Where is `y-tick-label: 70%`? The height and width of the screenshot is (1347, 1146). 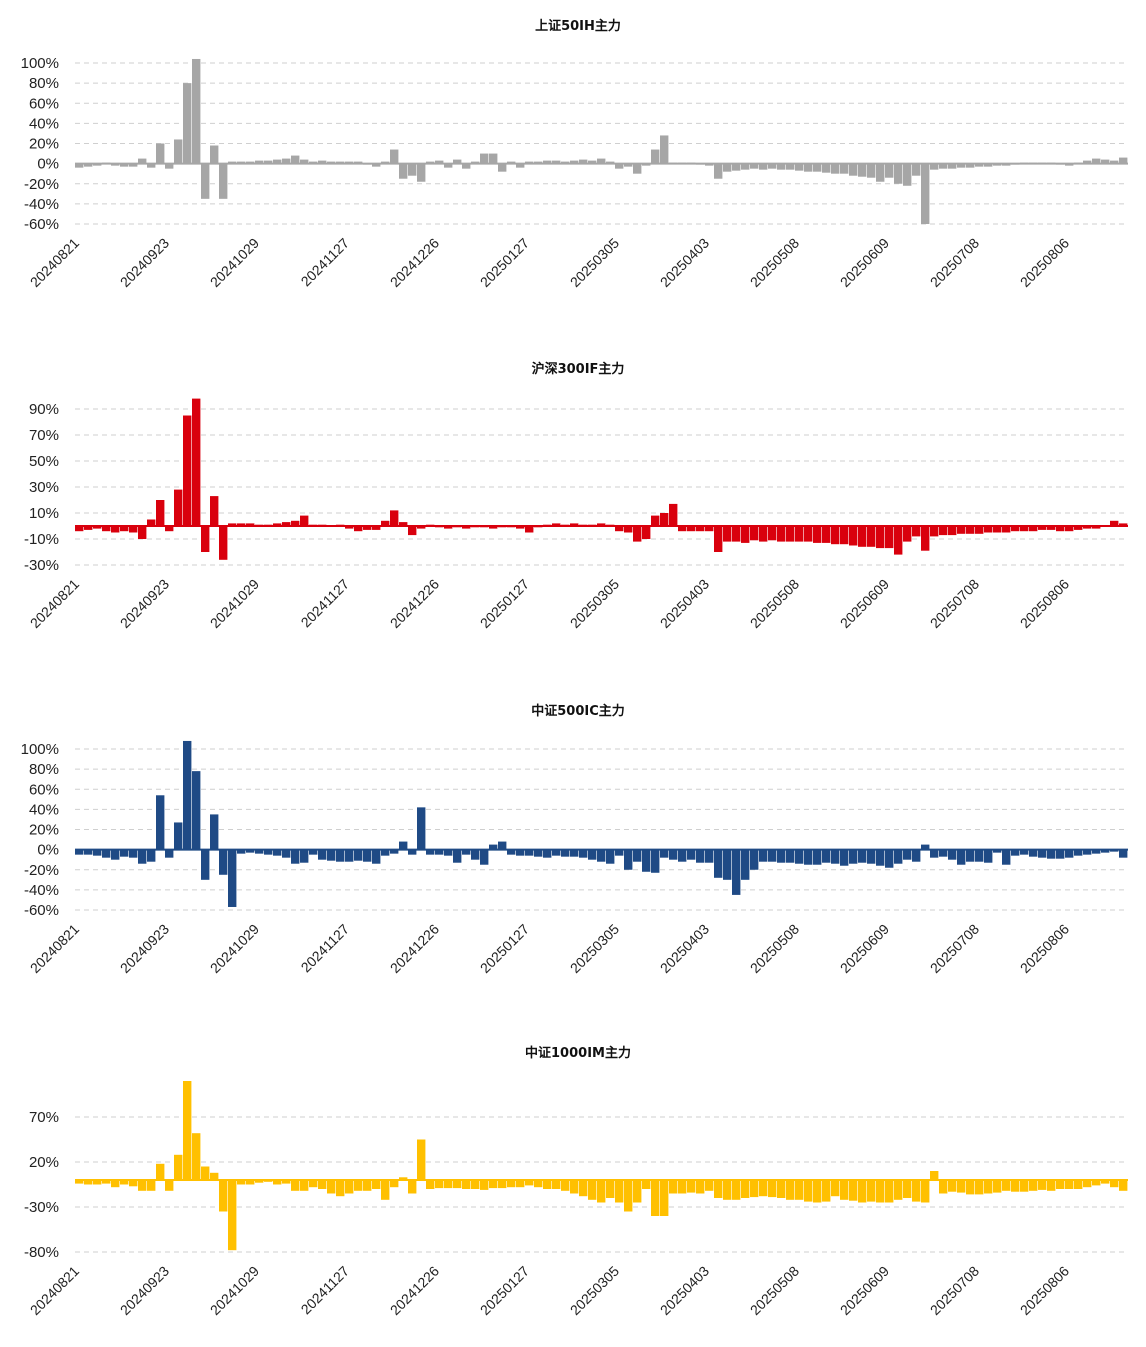
y-tick-label: 70% is located at coordinates (44, 1117).